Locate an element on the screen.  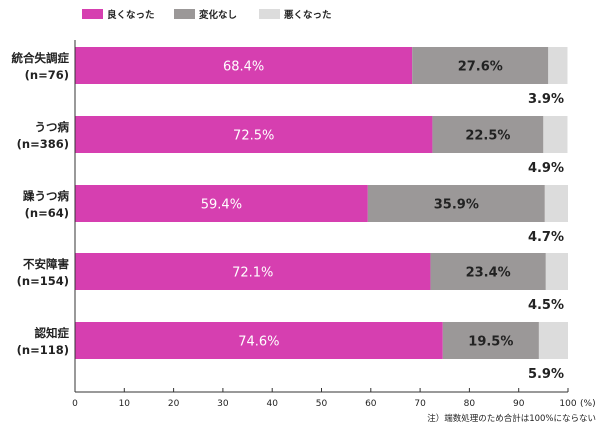
value-label-3-1: 59.4% is located at coordinates (221, 205).